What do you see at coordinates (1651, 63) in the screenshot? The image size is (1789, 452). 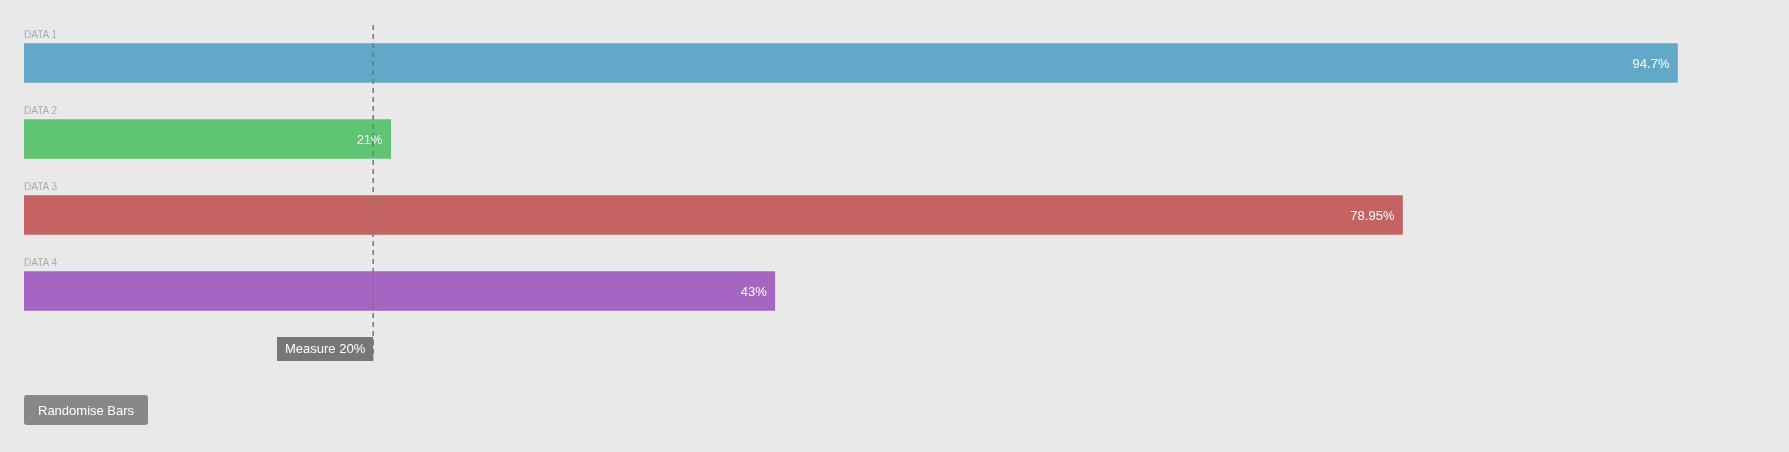 I see `data-label: 94.7%` at bounding box center [1651, 63].